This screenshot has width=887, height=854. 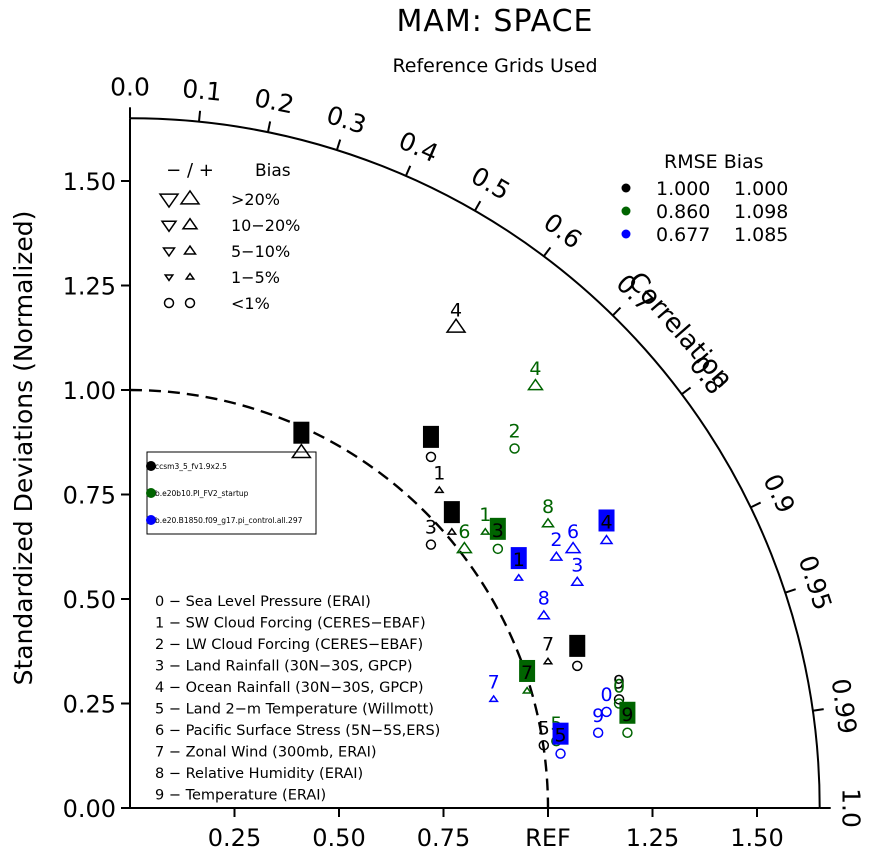 What do you see at coordinates (627, 715) in the screenshot?
I see `point-label: 9` at bounding box center [627, 715].